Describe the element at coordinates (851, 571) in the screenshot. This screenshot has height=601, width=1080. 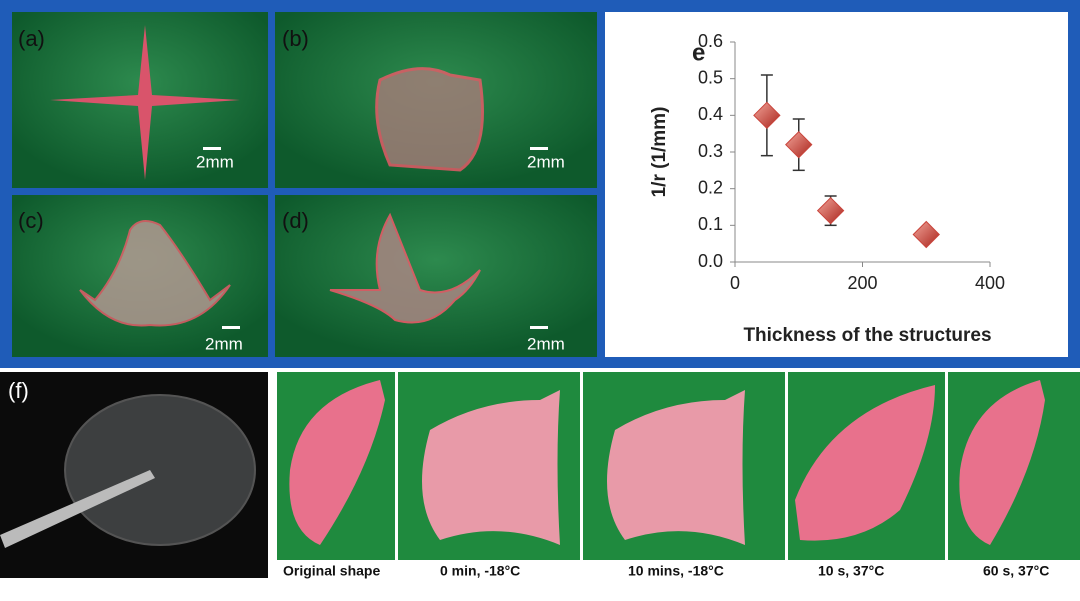
I see `caption: 10 s, 37°C` at that location.